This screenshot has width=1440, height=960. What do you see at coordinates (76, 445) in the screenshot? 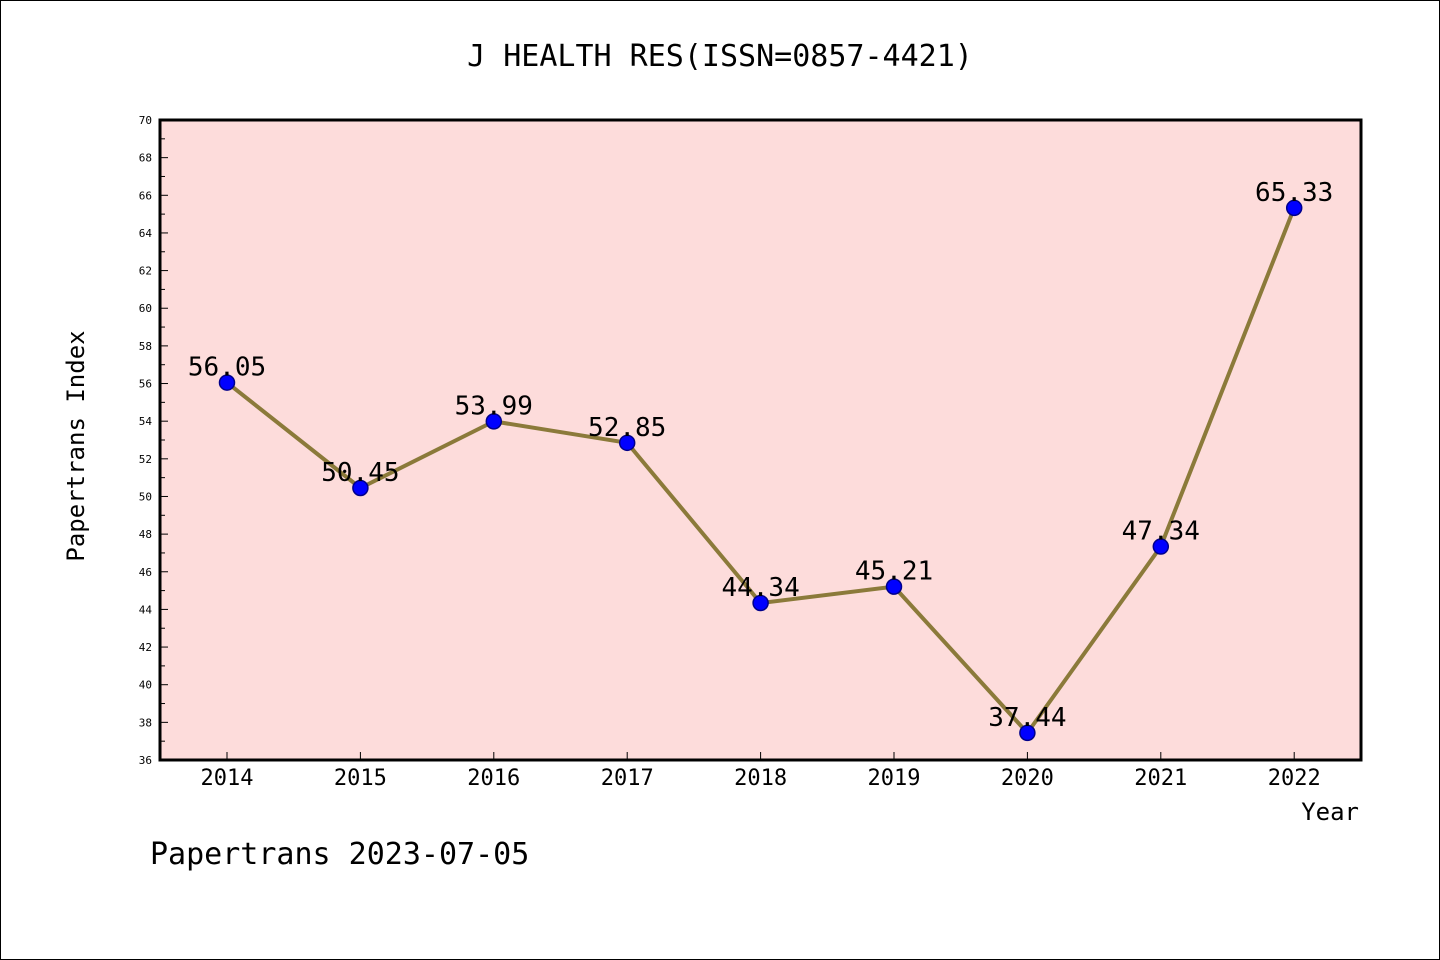
I see `y-axis-label: Papertrans Index` at bounding box center [76, 445].